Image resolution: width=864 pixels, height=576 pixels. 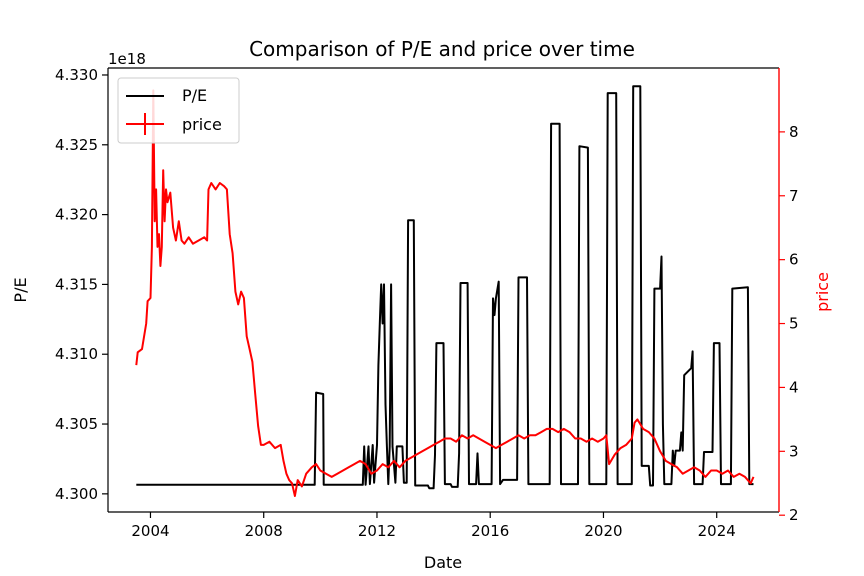 What do you see at coordinates (202, 124) in the screenshot?
I see `legend-label-price: price` at bounding box center [202, 124].